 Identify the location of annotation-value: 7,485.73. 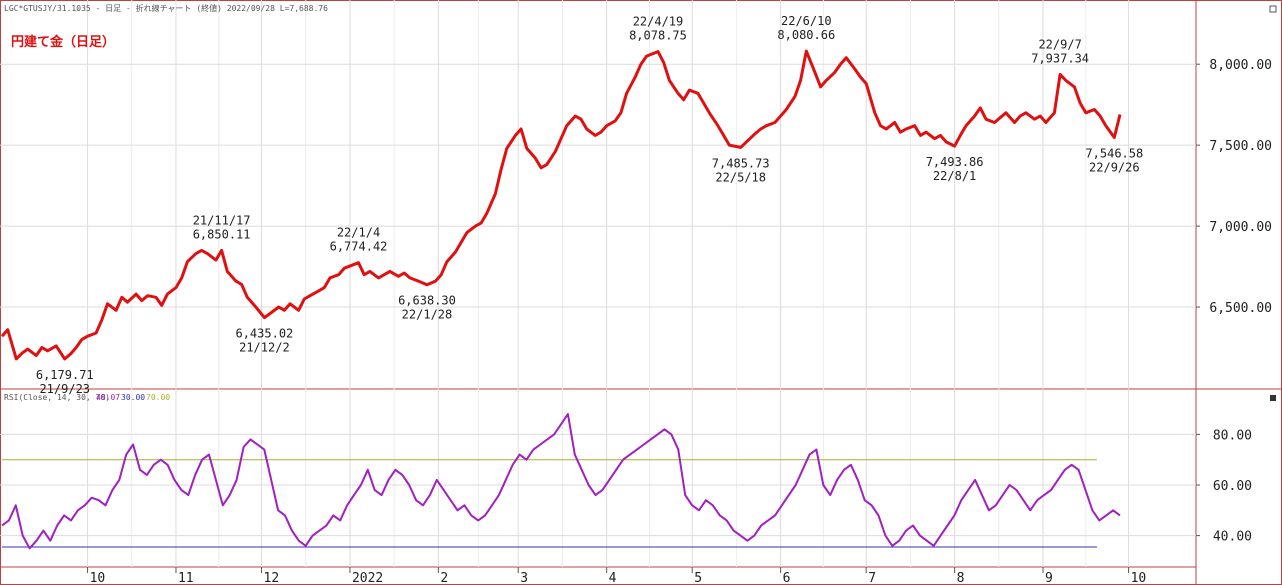
(741, 163).